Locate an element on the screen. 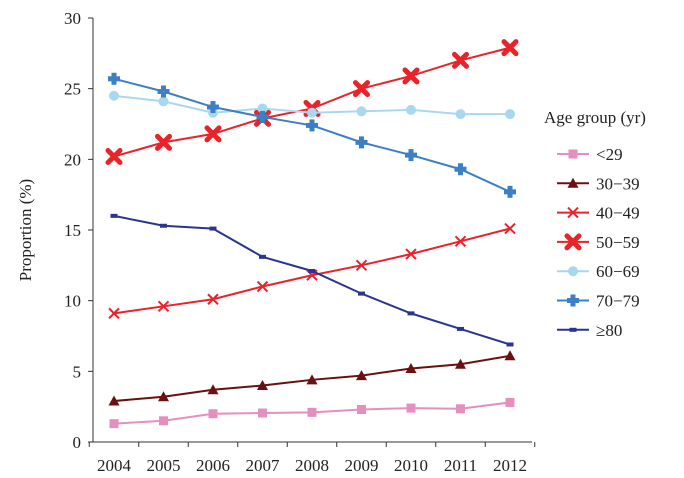  x-tick-label: 2009 is located at coordinates (362, 465).